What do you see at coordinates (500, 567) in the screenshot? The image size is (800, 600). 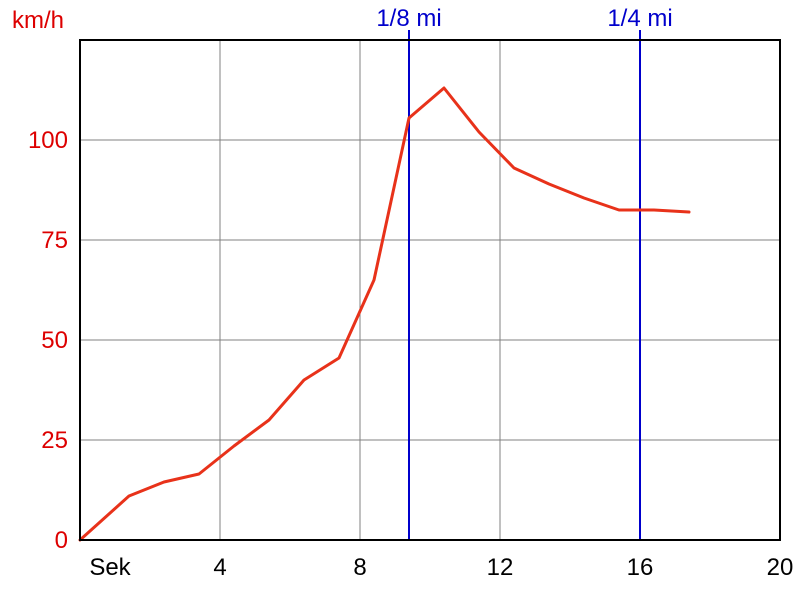 I see `x-tick-label: 12` at bounding box center [500, 567].